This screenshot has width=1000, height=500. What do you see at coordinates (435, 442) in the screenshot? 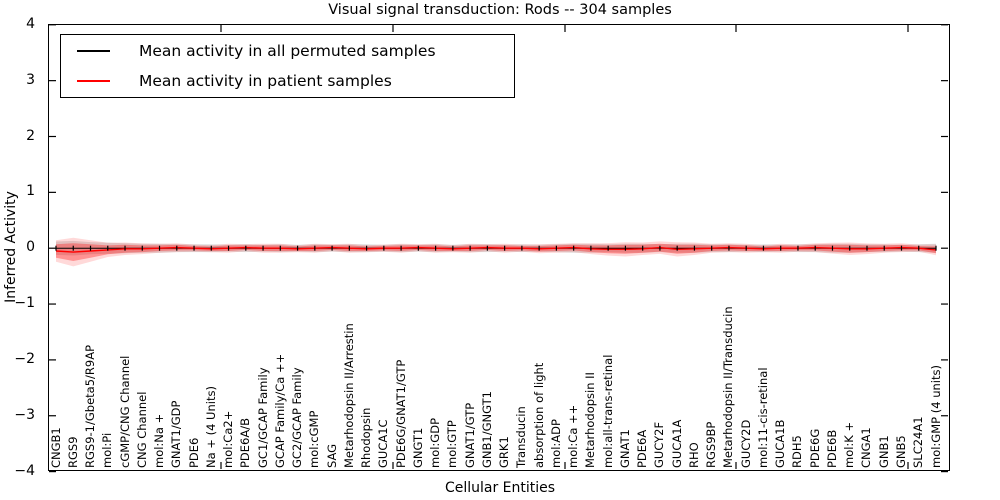
I see `x-category-label: mol:GDP` at bounding box center [435, 442].